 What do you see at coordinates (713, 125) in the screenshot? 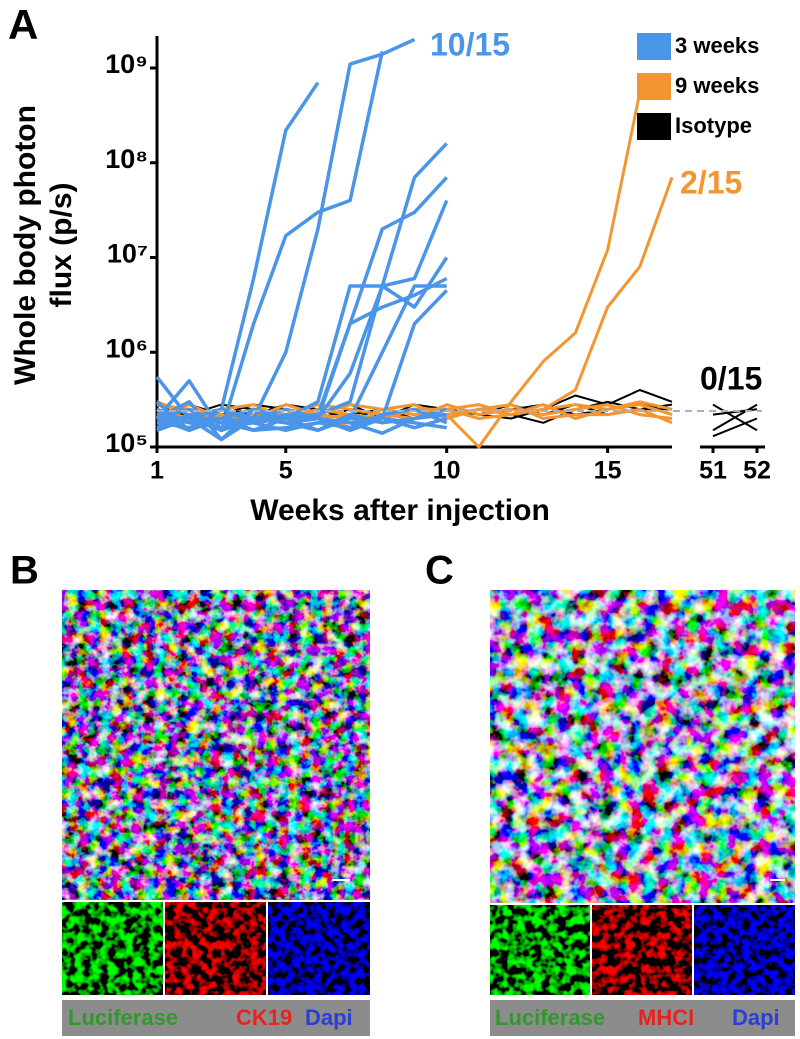
I see `legend-label: Isotype` at bounding box center [713, 125].